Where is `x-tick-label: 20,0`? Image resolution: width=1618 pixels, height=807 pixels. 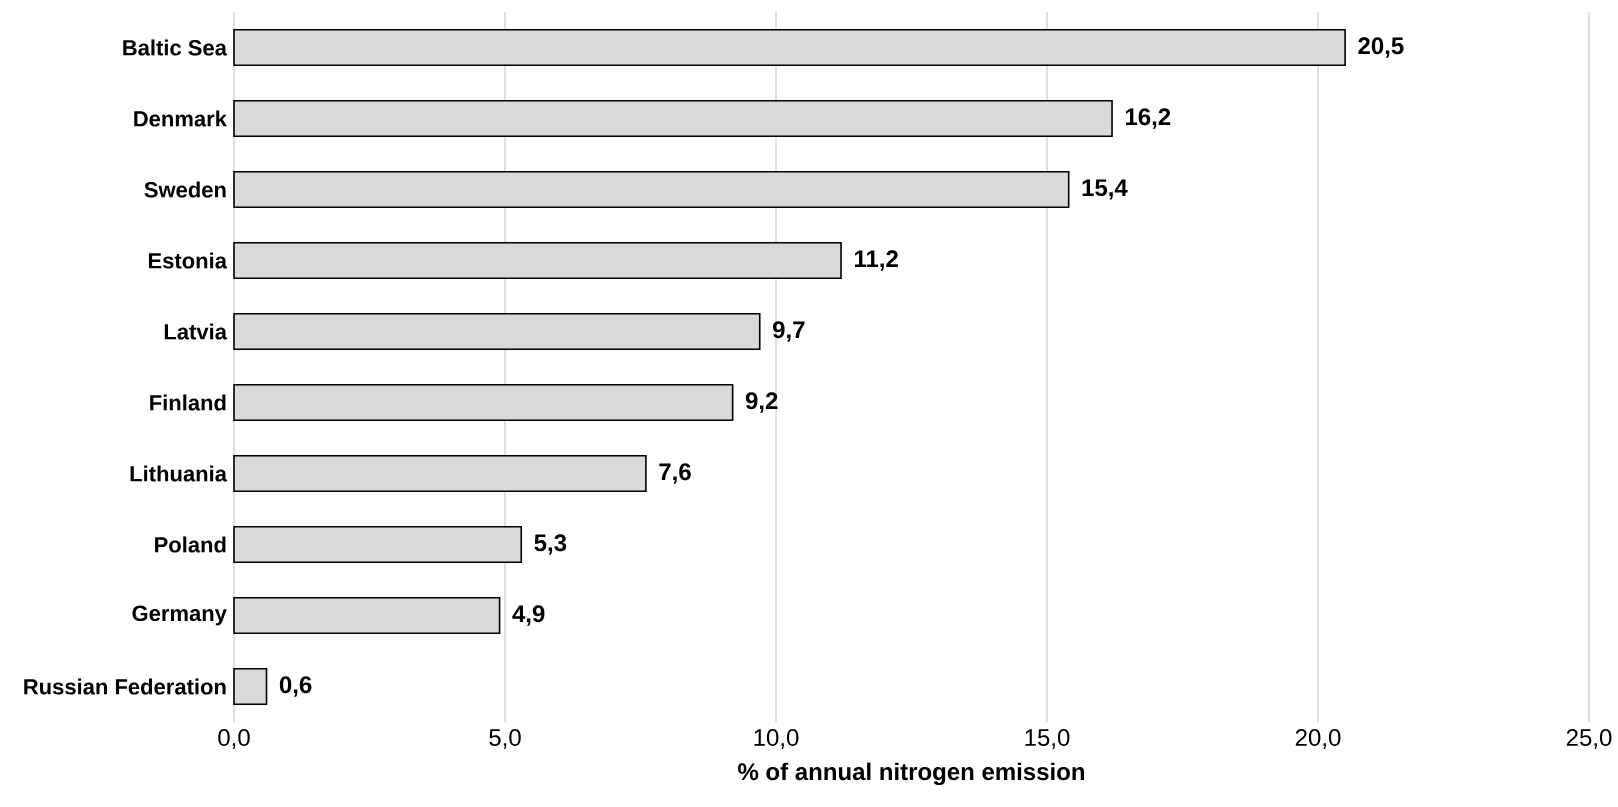
x-tick-label: 20,0 is located at coordinates (1318, 739).